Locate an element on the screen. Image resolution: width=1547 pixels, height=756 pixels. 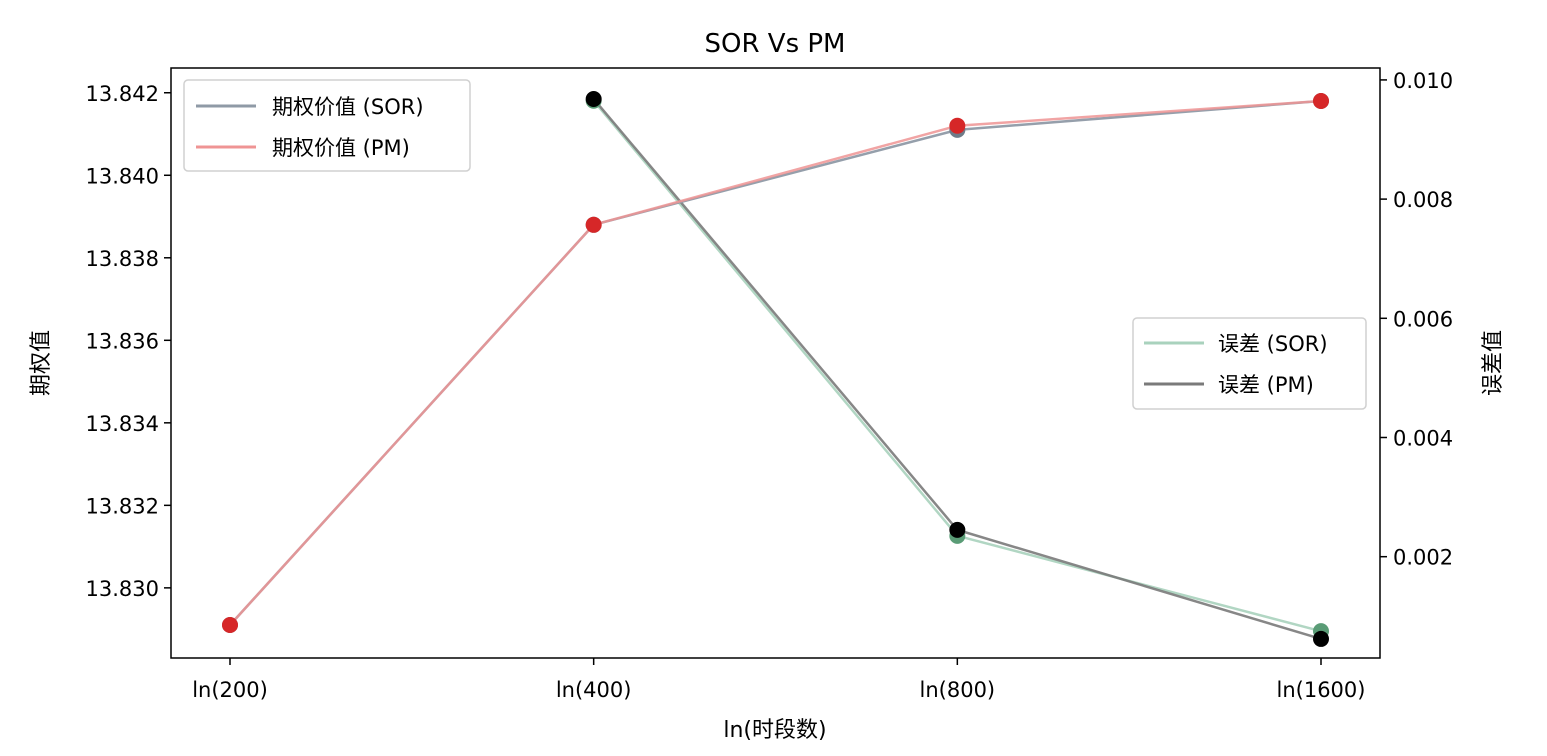
legend-right: 误差 (SOR) 误差 (PM) is located at coordinates (1249, 363).